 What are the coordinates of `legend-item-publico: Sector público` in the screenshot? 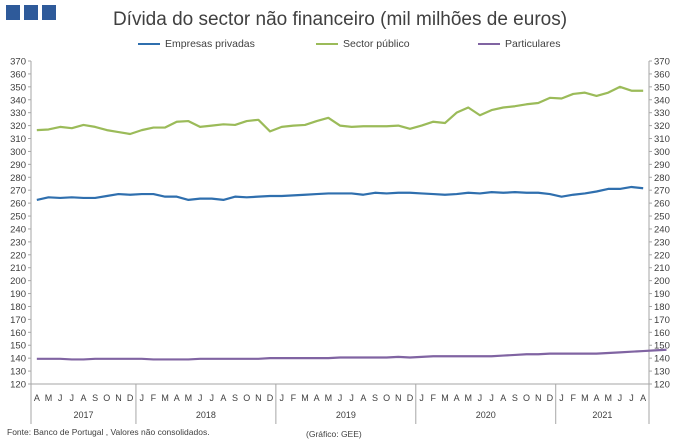 It's located at (363, 44).